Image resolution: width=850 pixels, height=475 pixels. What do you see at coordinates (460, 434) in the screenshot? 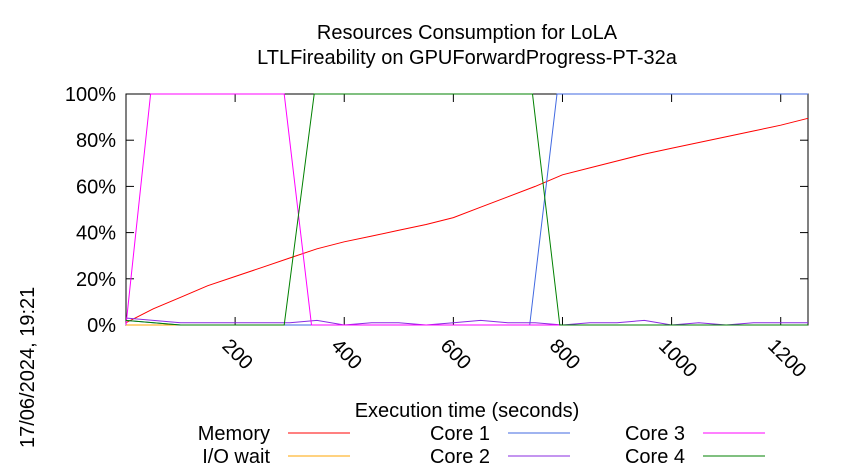
I see `legend-label: Core 1` at bounding box center [460, 434].